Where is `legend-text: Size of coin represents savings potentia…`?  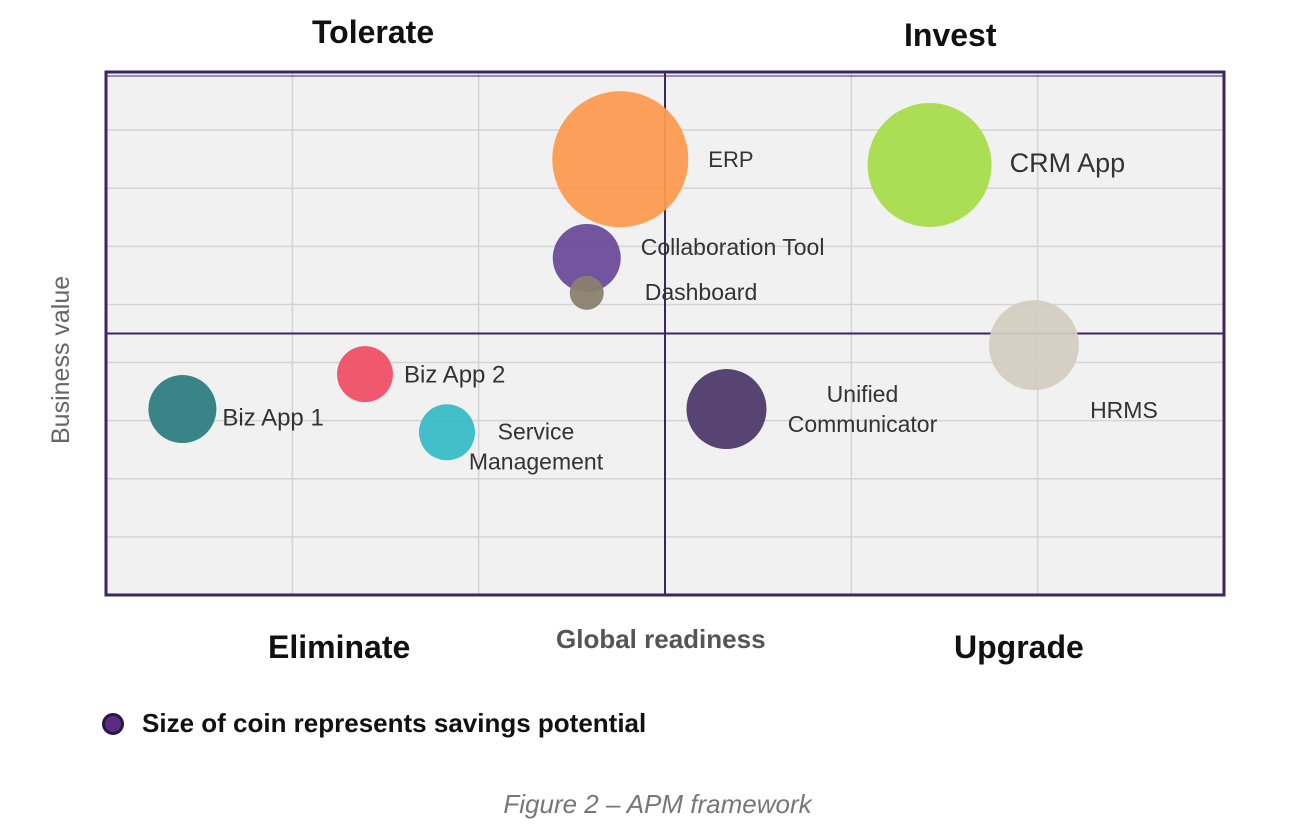
legend-text: Size of coin represents savings potentia… is located at coordinates (394, 723).